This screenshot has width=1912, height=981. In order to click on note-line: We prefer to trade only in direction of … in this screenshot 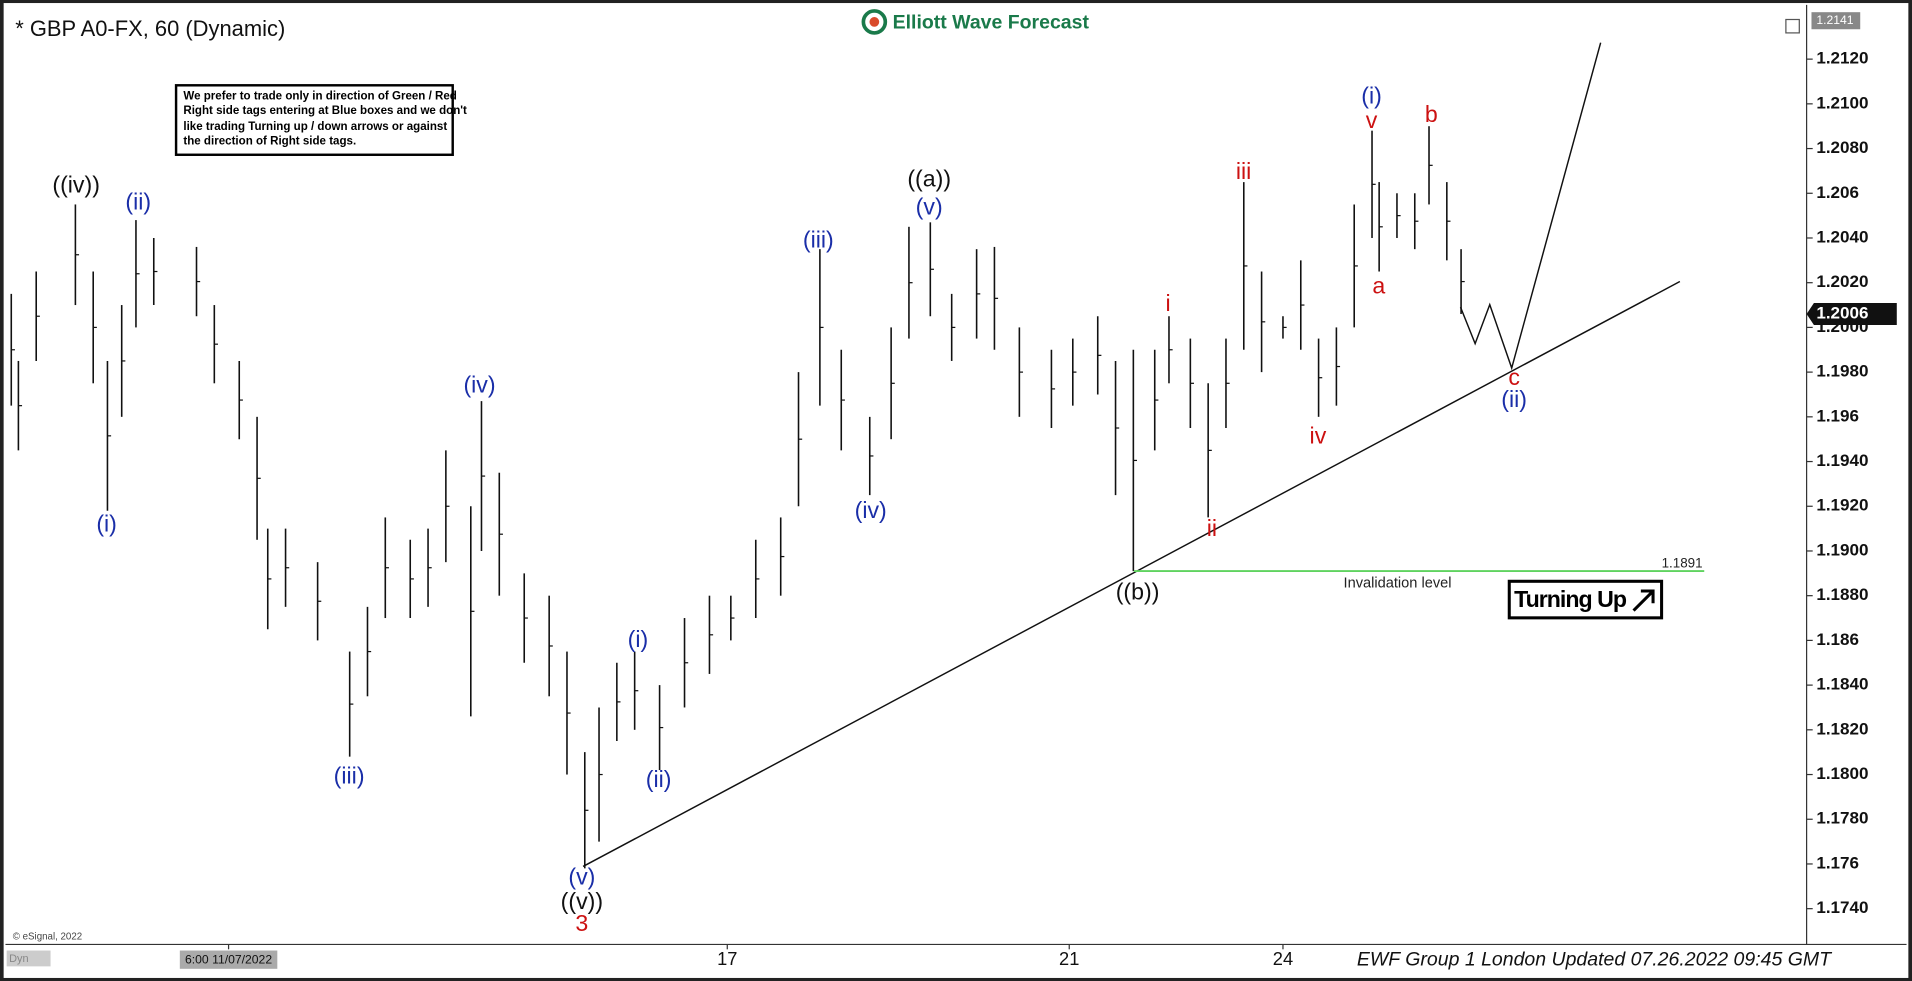, I will do `click(319, 96)`.